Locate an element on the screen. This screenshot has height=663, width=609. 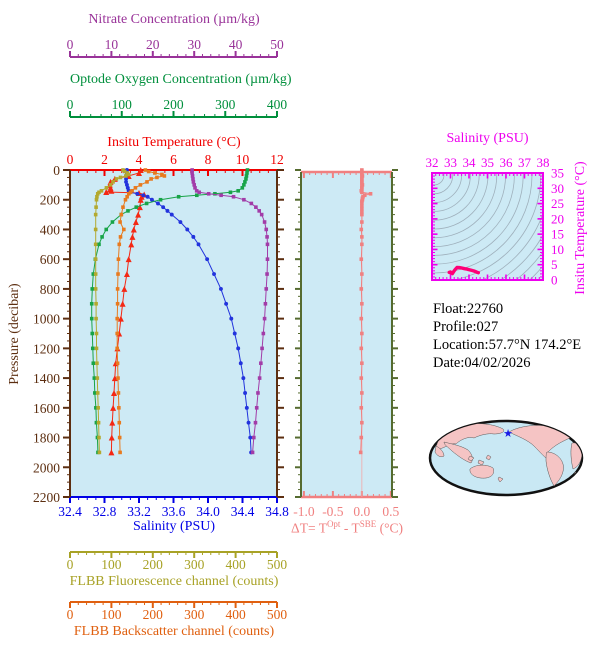
ts-salinity-tick-label: 37 is located at coordinates (525, 162).